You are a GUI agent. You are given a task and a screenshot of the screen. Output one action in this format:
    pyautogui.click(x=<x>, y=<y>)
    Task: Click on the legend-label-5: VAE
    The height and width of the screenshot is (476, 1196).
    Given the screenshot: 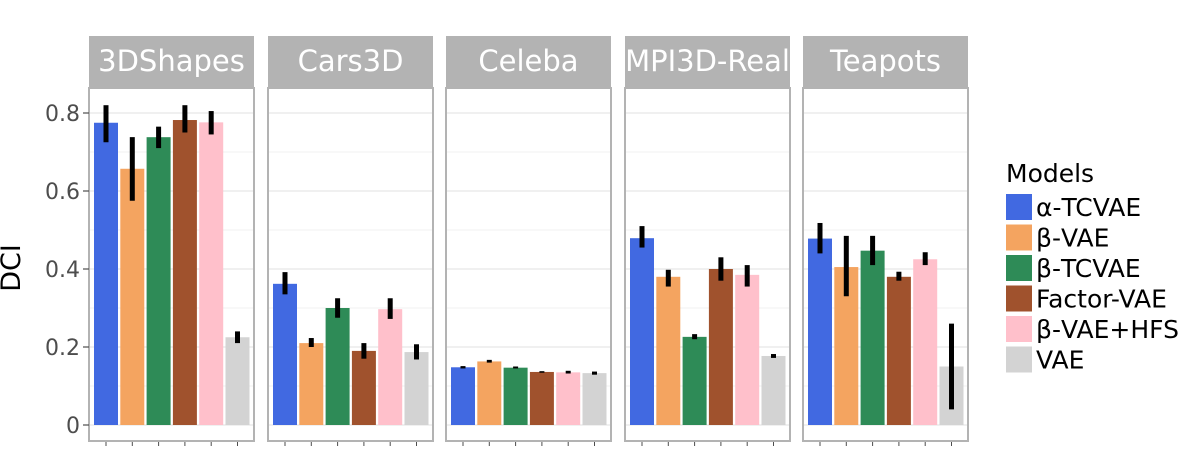 What is the action you would take?
    pyautogui.click(x=1060, y=360)
    